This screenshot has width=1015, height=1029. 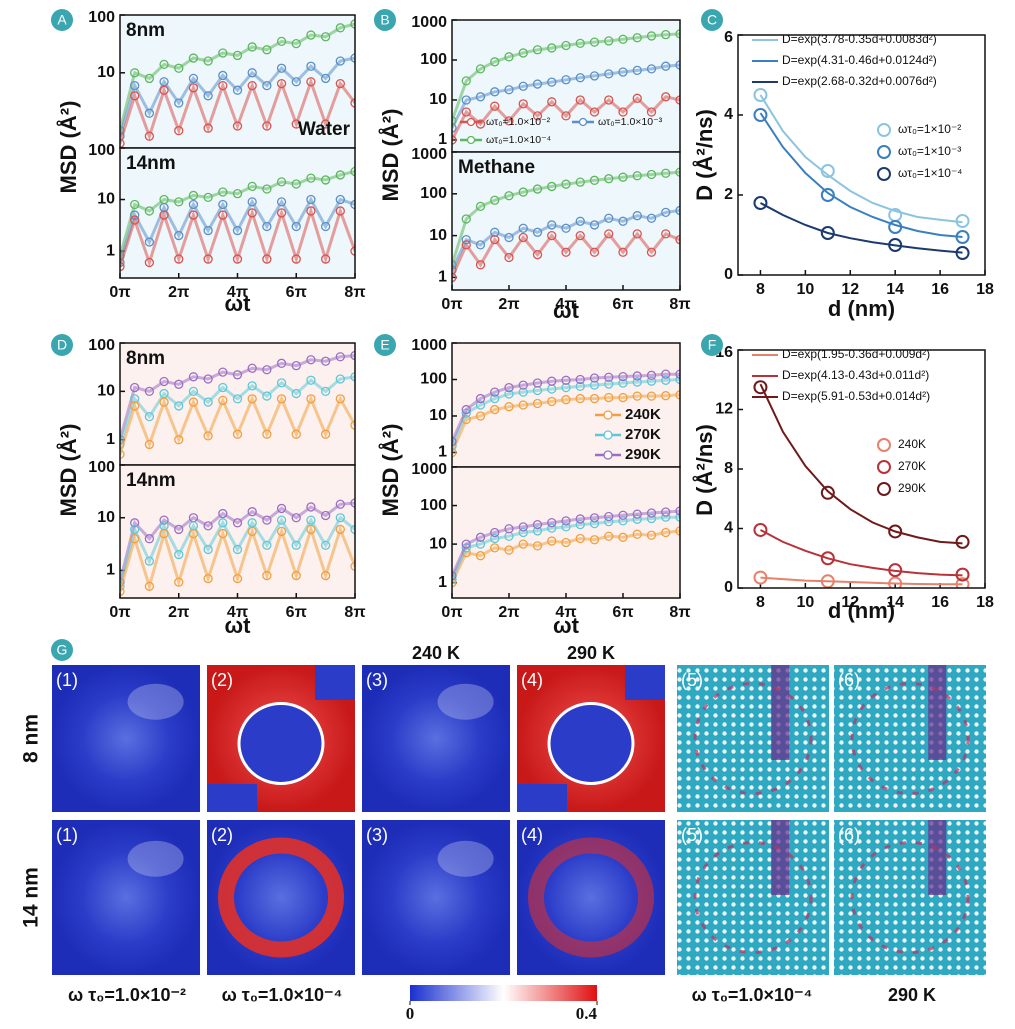 I want to click on x-tick-label: 8π, so click(x=354, y=292).